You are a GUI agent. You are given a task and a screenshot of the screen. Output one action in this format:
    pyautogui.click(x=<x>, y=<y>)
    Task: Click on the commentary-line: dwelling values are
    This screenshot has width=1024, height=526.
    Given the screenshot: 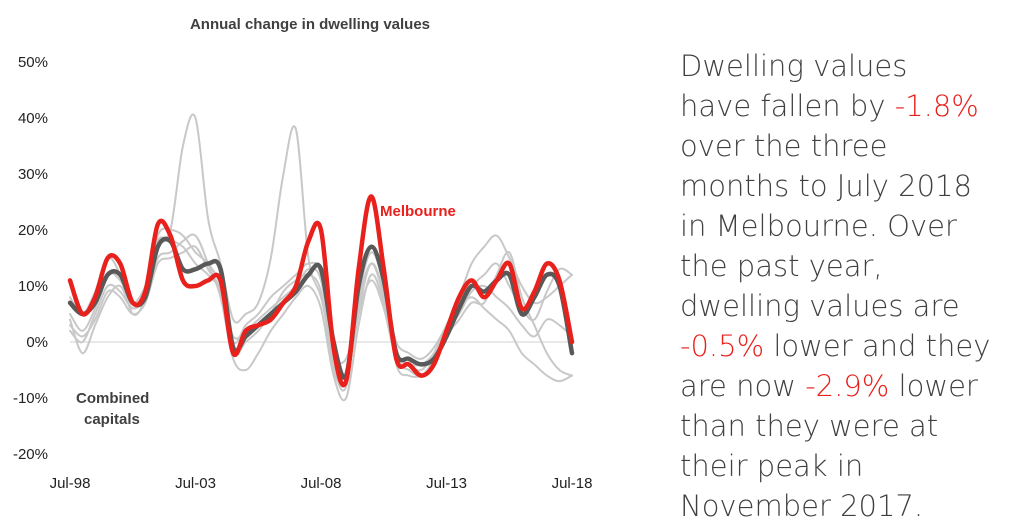 What is the action you would take?
    pyautogui.click(x=820, y=306)
    